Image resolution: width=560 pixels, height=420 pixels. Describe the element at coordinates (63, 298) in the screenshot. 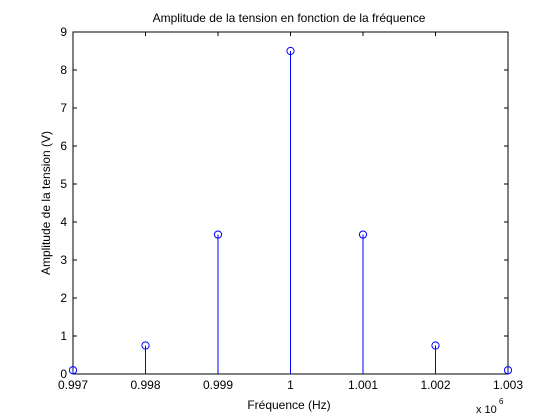

I see `y-tick-label: 2` at that location.